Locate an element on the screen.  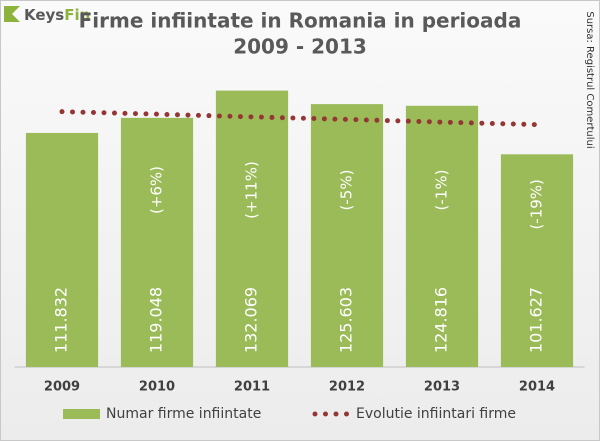
x-tick-label: 2012 is located at coordinates (347, 387).